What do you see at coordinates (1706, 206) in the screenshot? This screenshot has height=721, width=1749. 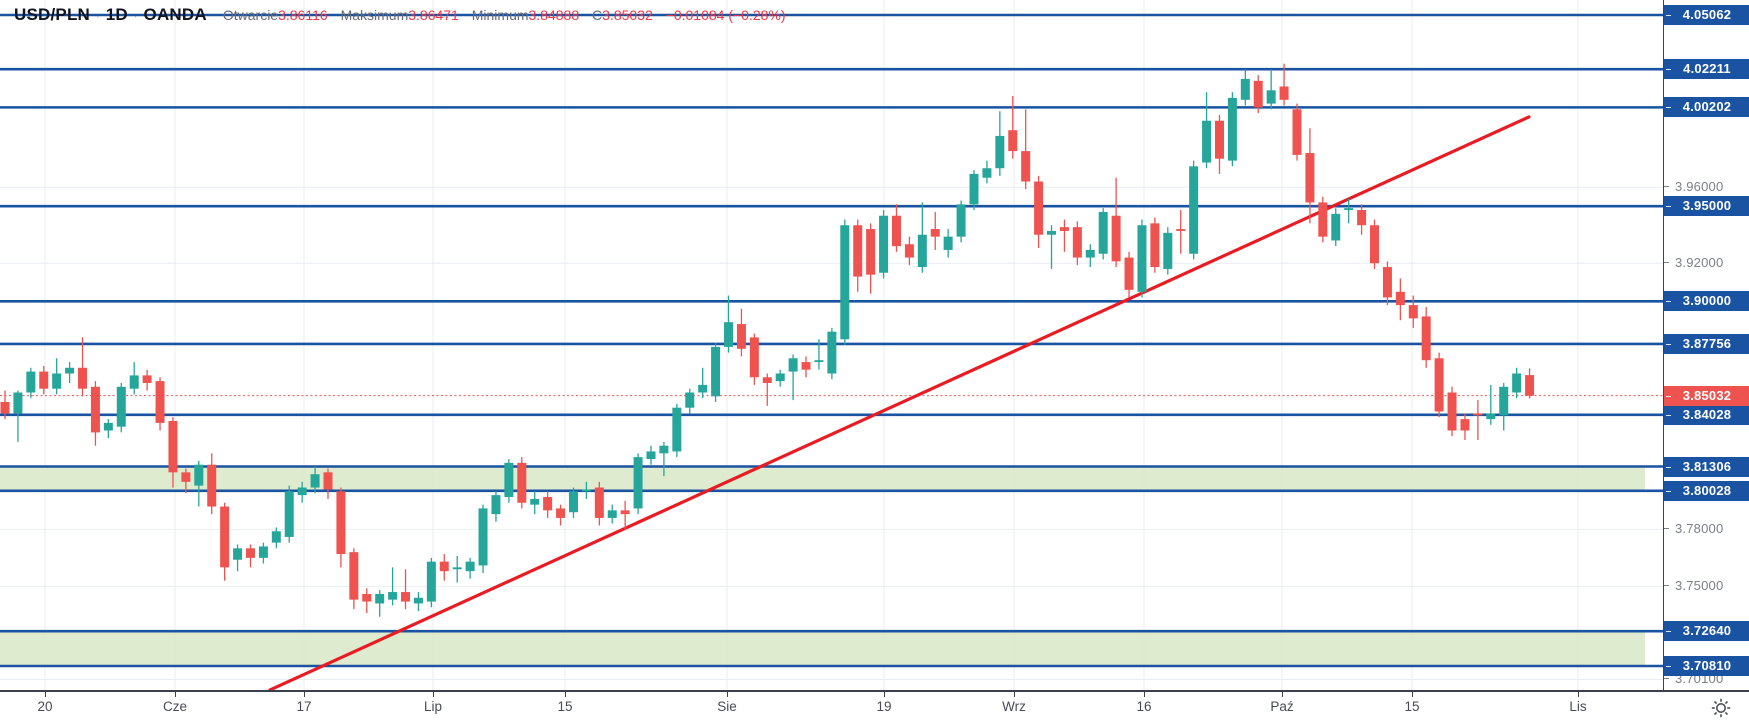 I see `price-level-badge: 3.95000` at bounding box center [1706, 206].